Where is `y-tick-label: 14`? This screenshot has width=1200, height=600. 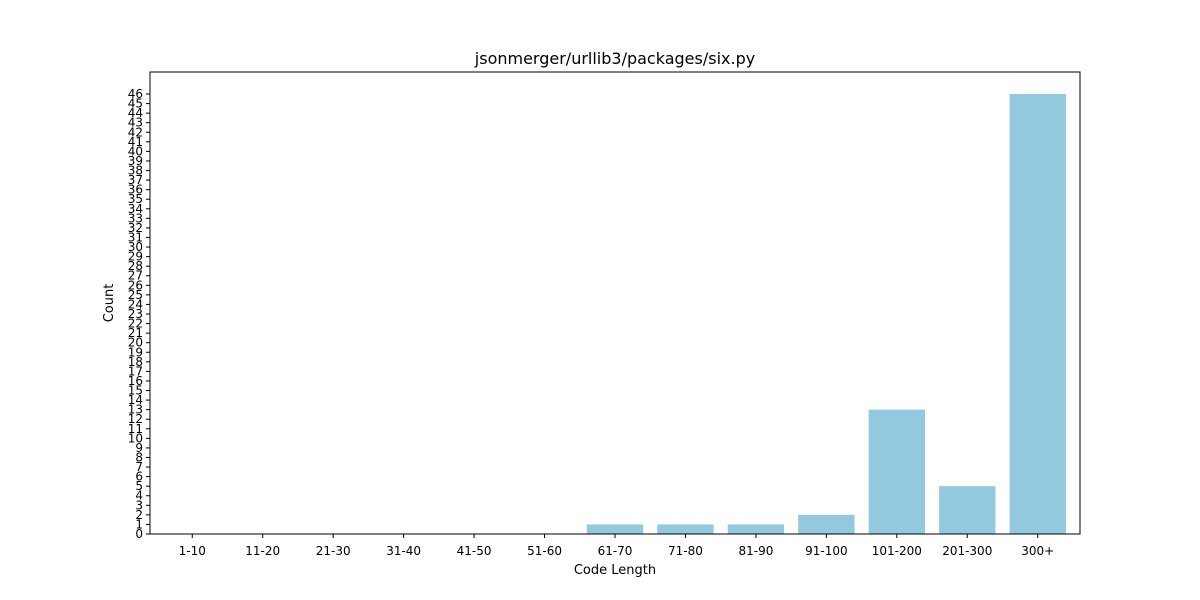
y-tick-label: 14 is located at coordinates (135, 400).